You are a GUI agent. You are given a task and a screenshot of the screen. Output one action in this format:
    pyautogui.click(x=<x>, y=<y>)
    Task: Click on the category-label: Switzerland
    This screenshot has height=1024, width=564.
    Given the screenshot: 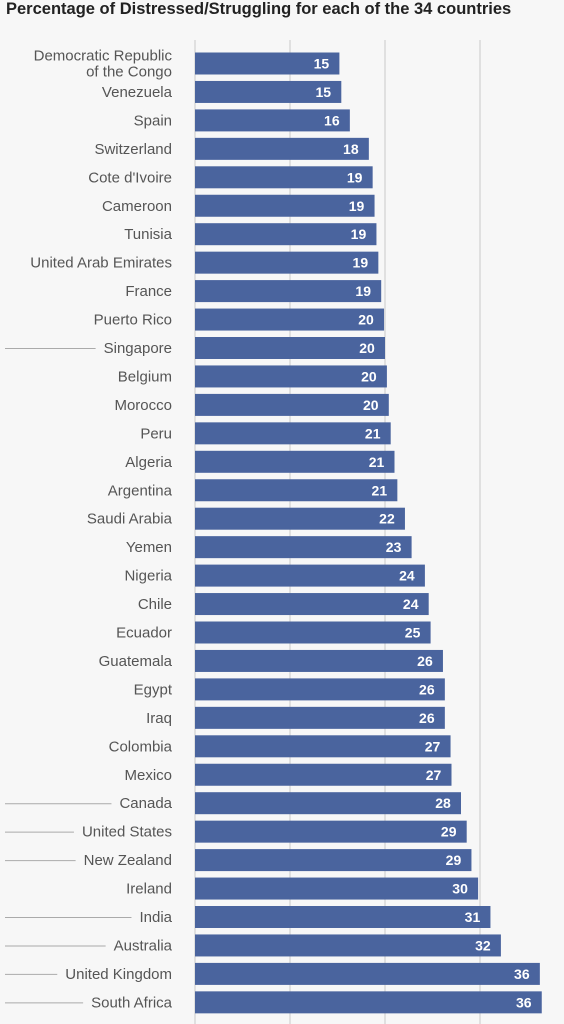 What is the action you would take?
    pyautogui.click(x=133, y=149)
    